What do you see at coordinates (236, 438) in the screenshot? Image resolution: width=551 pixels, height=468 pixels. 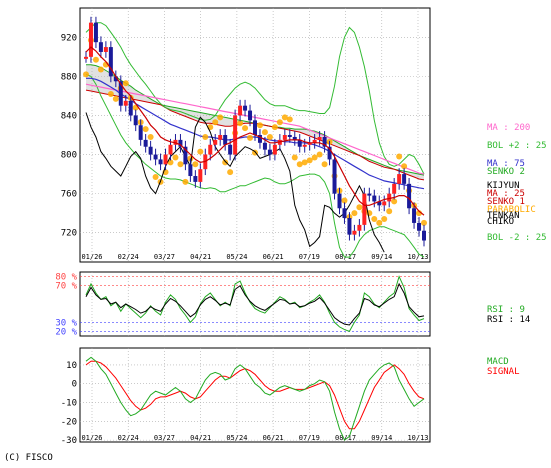 I see `macd-date-label-4: 05/24` at bounding box center [236, 438].